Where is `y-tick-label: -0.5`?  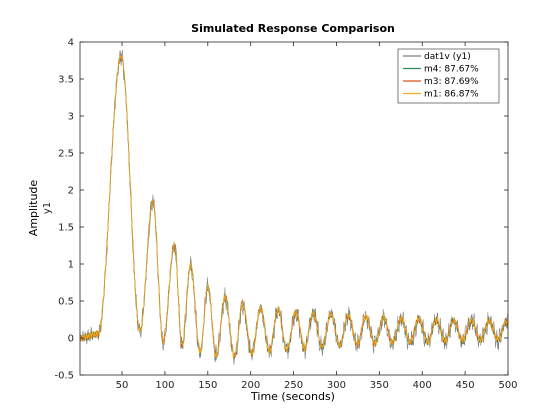
y-tick-label: -0.5 is located at coordinates (64, 376).